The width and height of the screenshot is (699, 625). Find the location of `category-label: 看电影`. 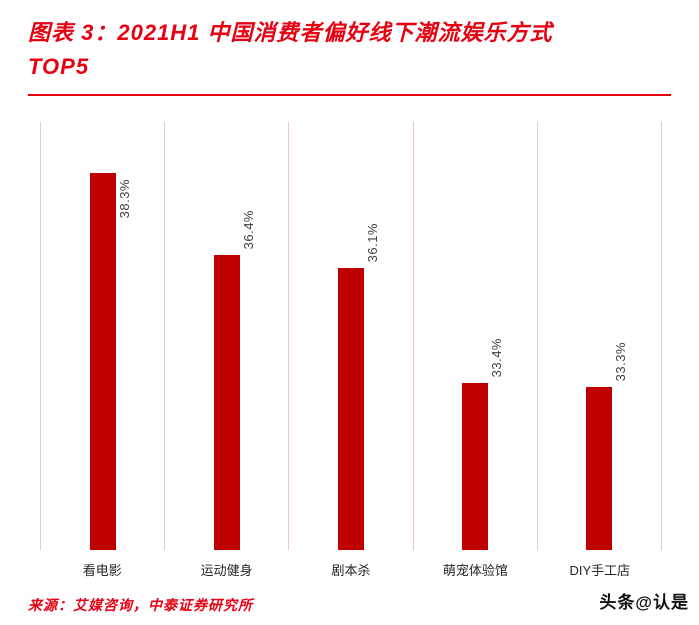

category-label: 看电影 is located at coordinates (102, 571).